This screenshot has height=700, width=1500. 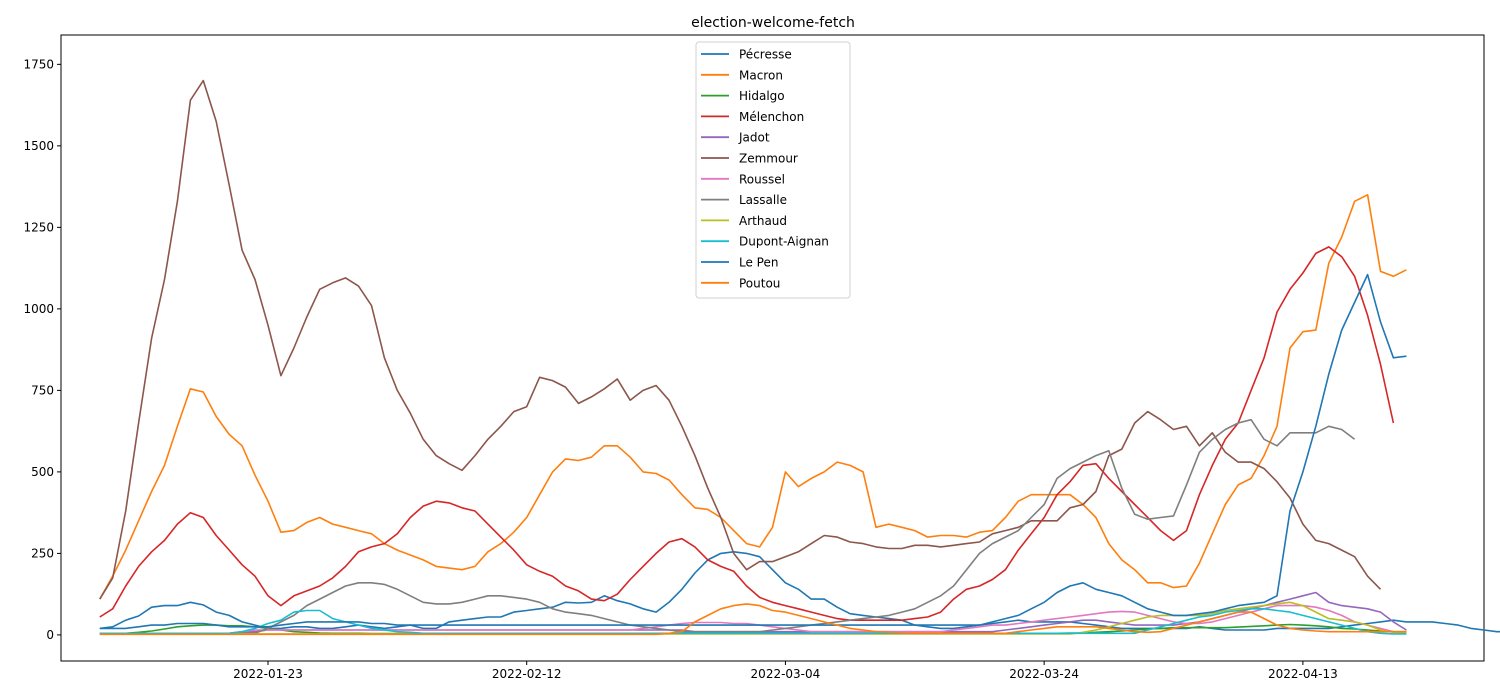 I want to click on legend-label: Mélenchon, so click(x=771, y=117).